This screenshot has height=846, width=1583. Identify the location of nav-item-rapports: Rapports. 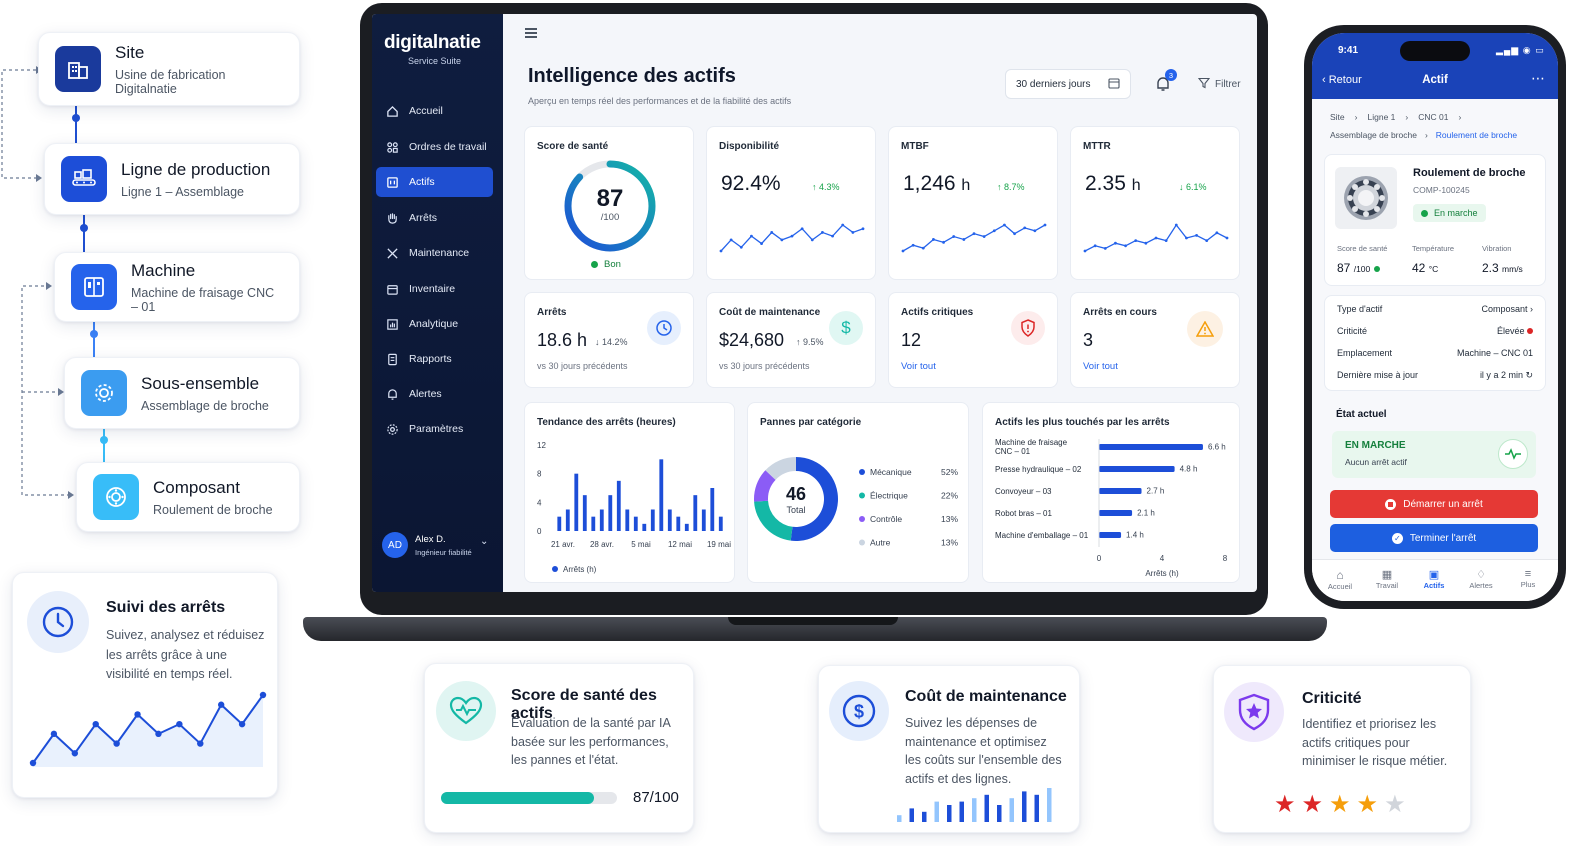
(434, 359).